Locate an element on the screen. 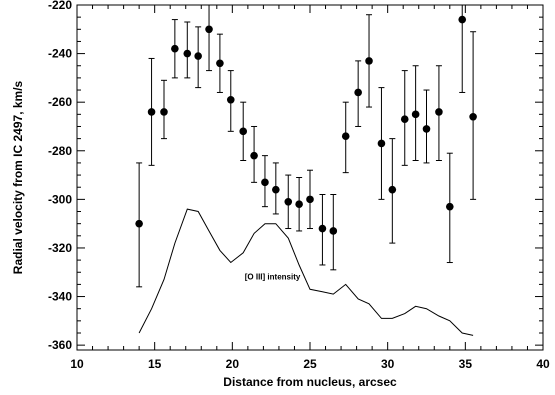 This screenshot has width=555, height=395. y-tick-label: -260 is located at coordinates (60, 102).